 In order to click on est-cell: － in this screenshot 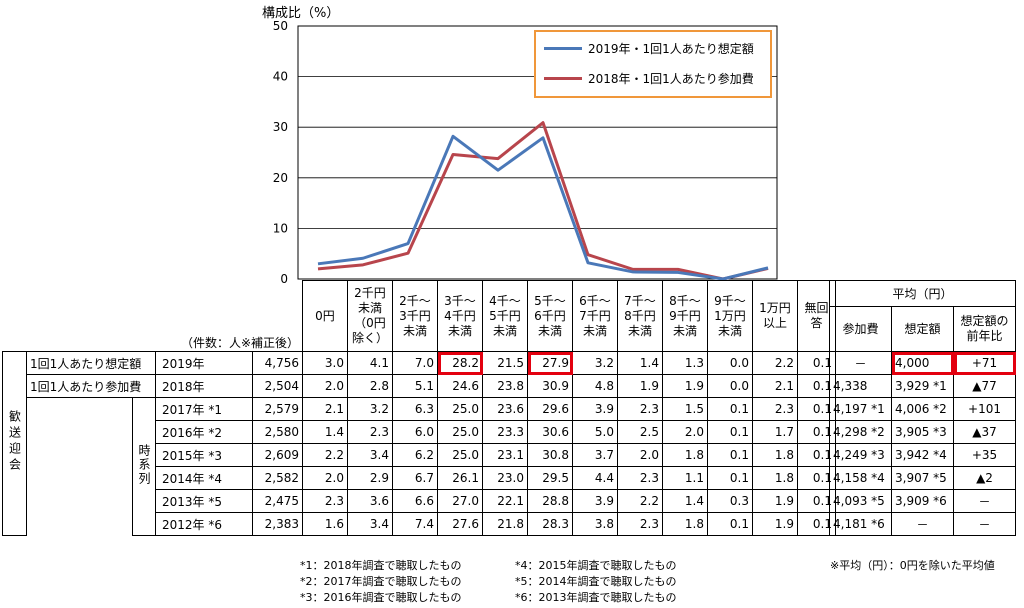, I will do `click(922, 524)`.